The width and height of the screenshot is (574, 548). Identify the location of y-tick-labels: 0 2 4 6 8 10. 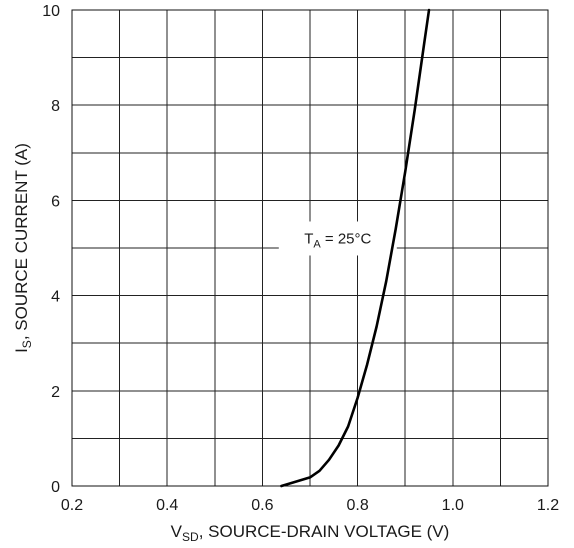
(51, 249).